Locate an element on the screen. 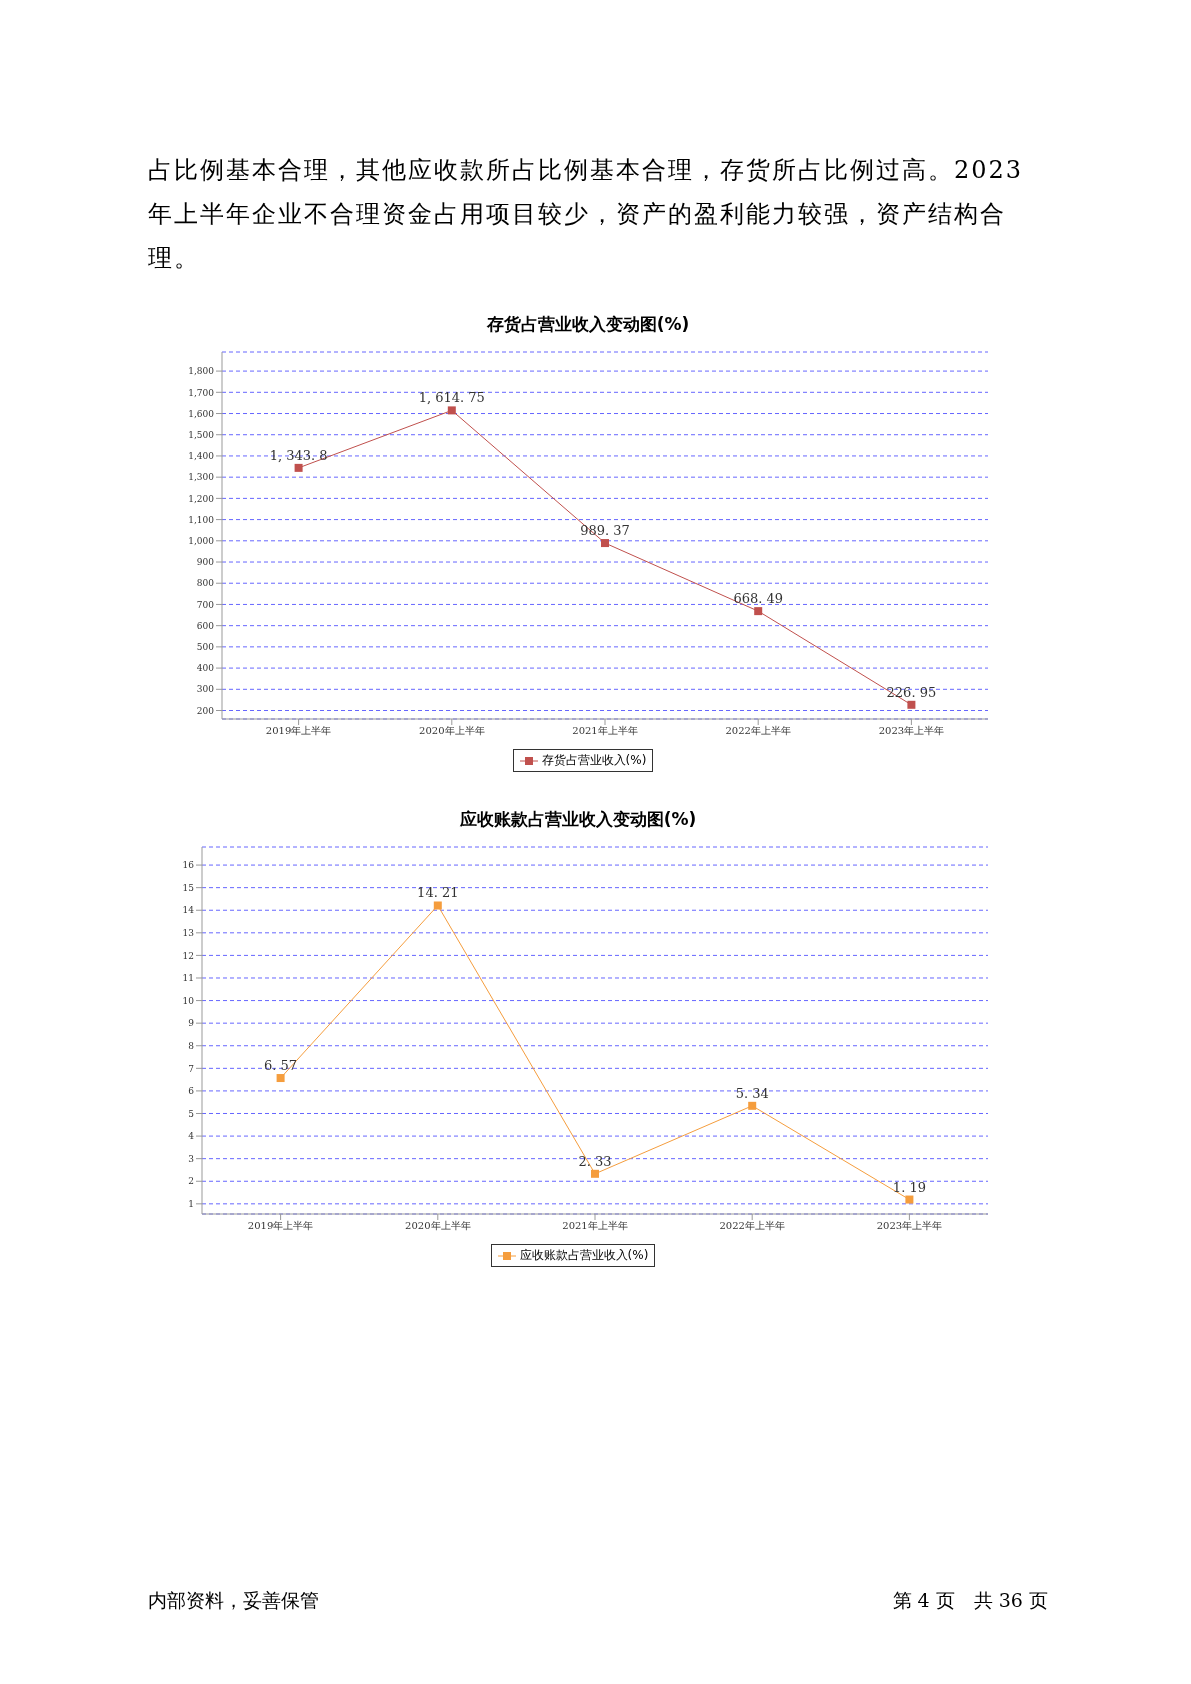  text: 14. 21 is located at coordinates (438, 893).